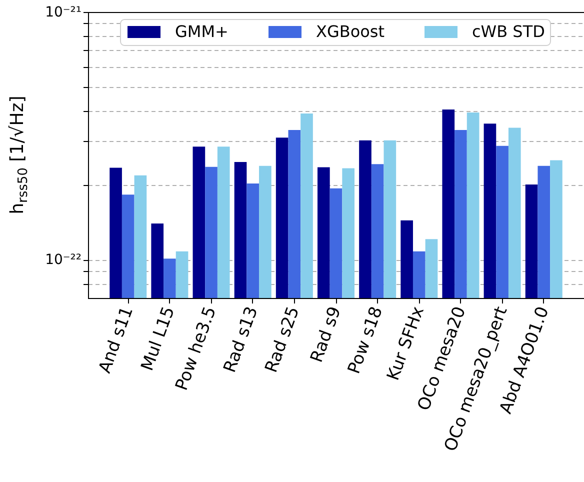 The image size is (584, 482). Describe the element at coordinates (508, 31) in the screenshot. I see `legend-label: cWB STD` at that location.